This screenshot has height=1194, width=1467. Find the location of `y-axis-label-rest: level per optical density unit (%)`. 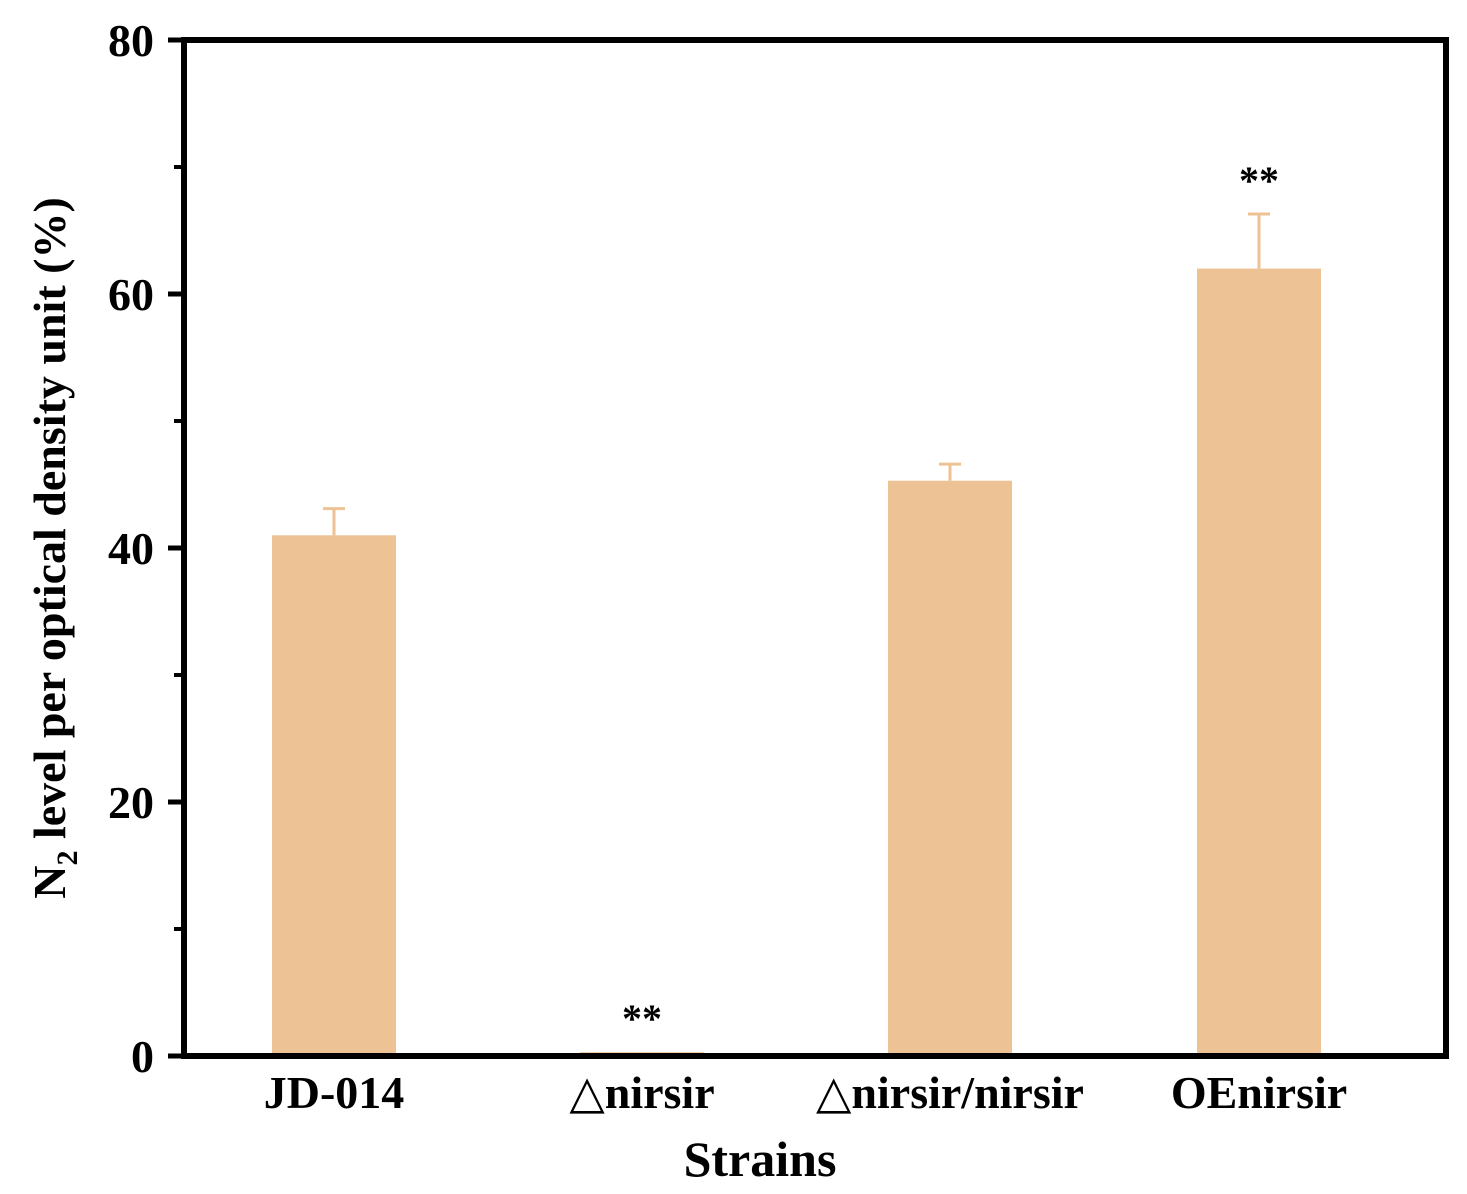

y-axis-label-rest: level per optical density unit (%) is located at coordinates (49, 523).